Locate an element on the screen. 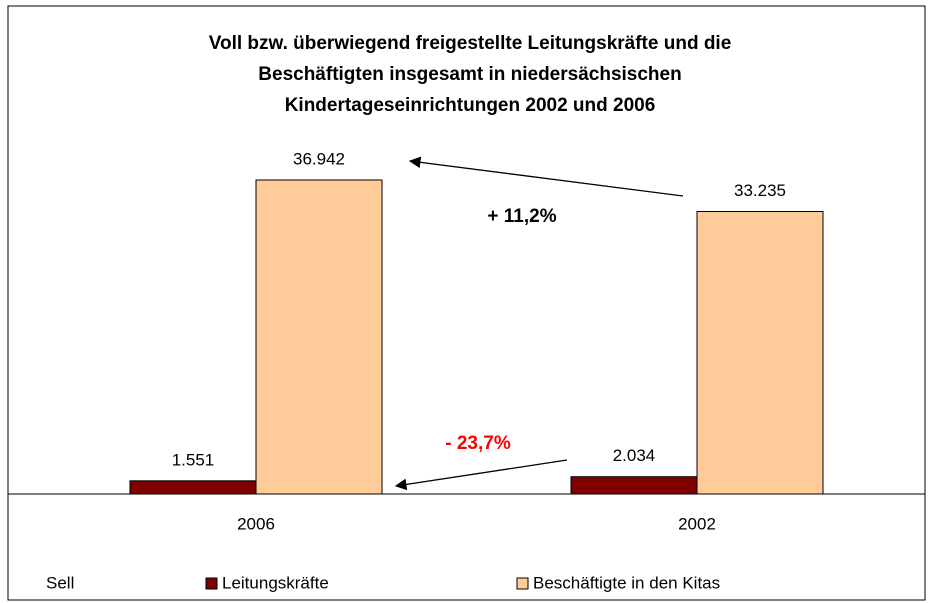 The image size is (932, 603). legend-label: Leitungskräfte is located at coordinates (275, 582).